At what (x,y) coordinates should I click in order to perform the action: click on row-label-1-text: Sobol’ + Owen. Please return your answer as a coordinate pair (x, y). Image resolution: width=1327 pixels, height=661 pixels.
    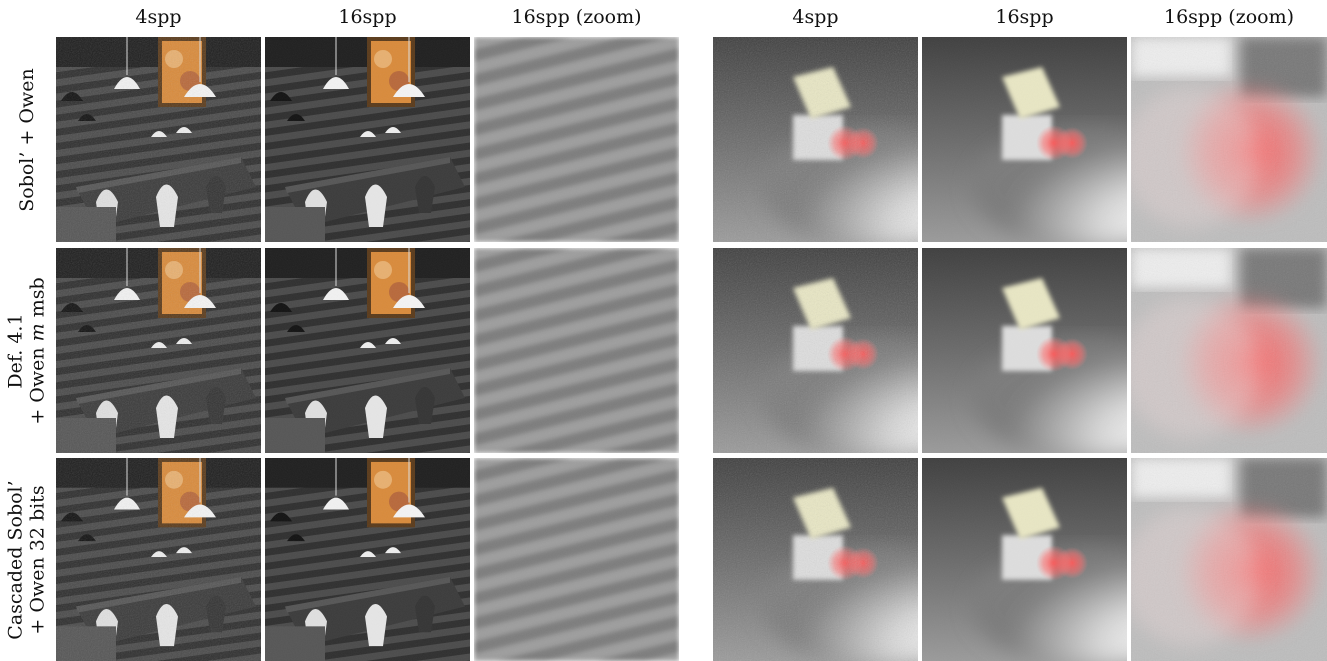
    Looking at the image, I should click on (27, 139).